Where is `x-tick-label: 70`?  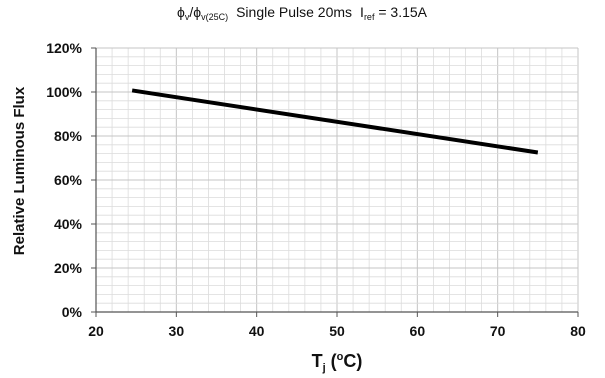
x-tick-label: 70 is located at coordinates (498, 331).